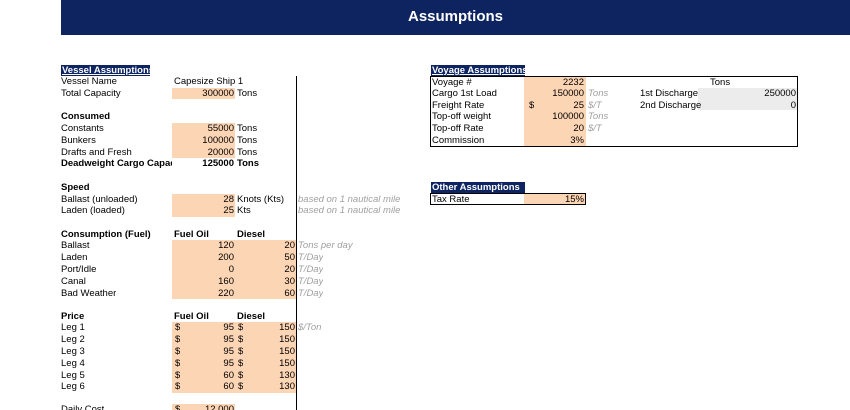 This screenshot has height=410, width=850. Describe the element at coordinates (455, 17) in the screenshot. I see `title-banner: Assumptions` at that location.